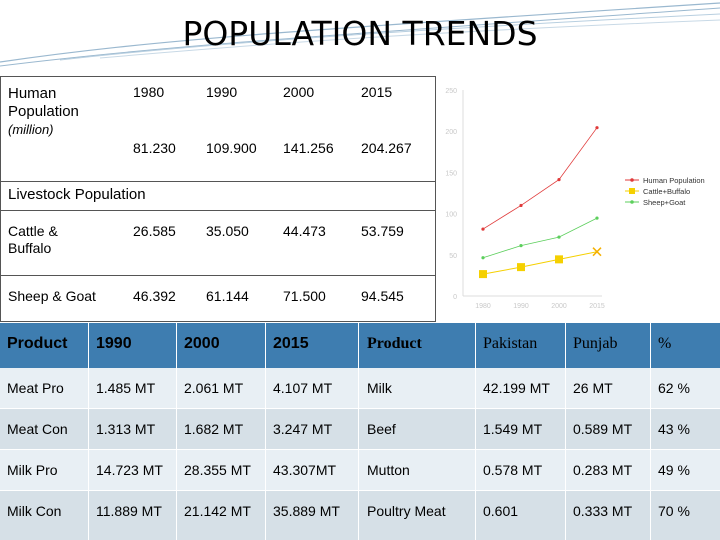 The height and width of the screenshot is (540, 720). Describe the element at coordinates (129, 511) in the screenshot. I see `cell-1990: 11.889 MT` at that location.